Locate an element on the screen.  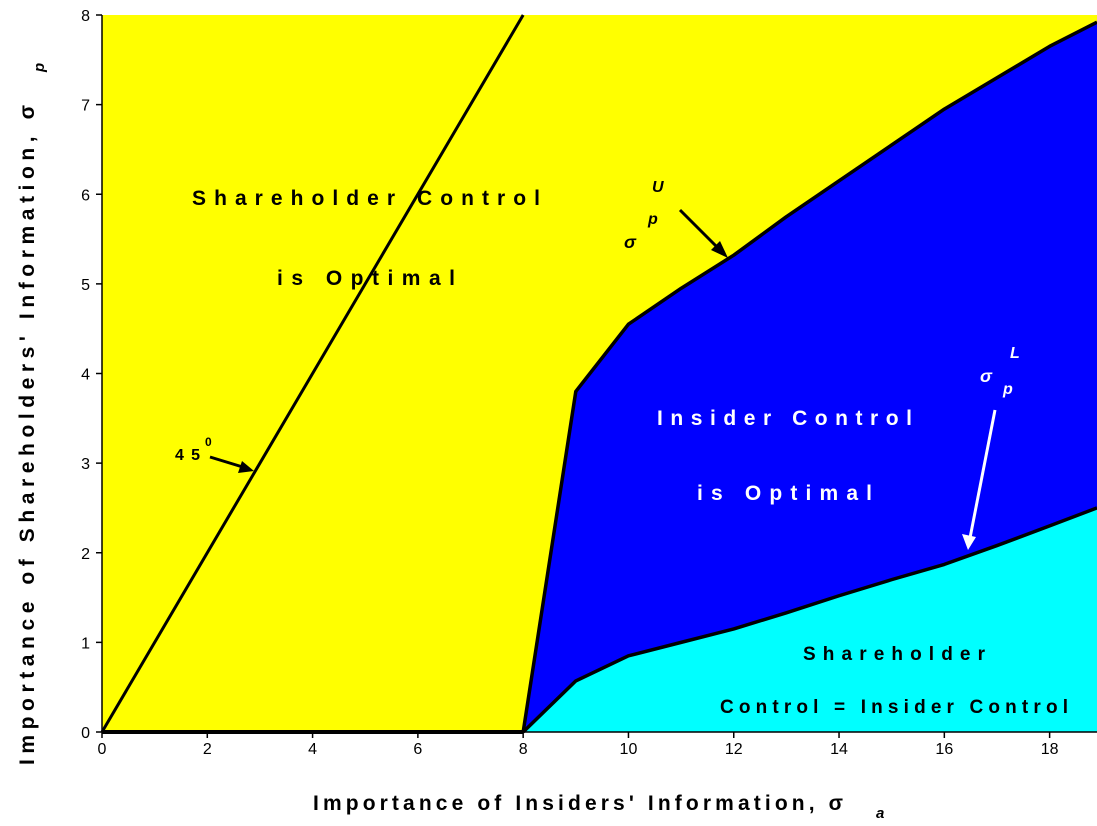
x-tick-label: 12 is located at coordinates (734, 749).